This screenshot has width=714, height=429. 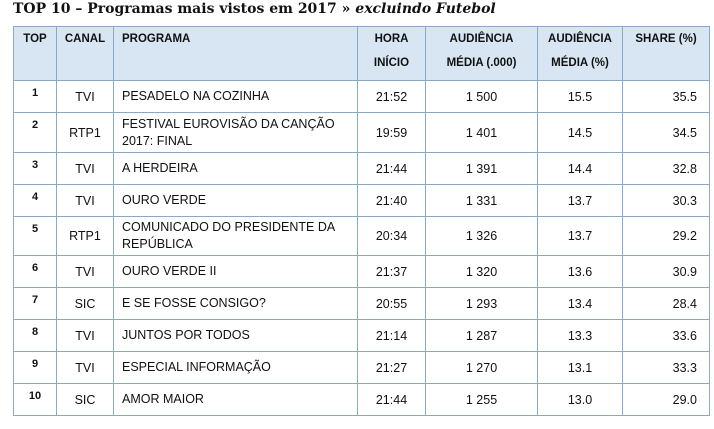 I want to click on cell-audiencia: 1 500, so click(x=481, y=96).